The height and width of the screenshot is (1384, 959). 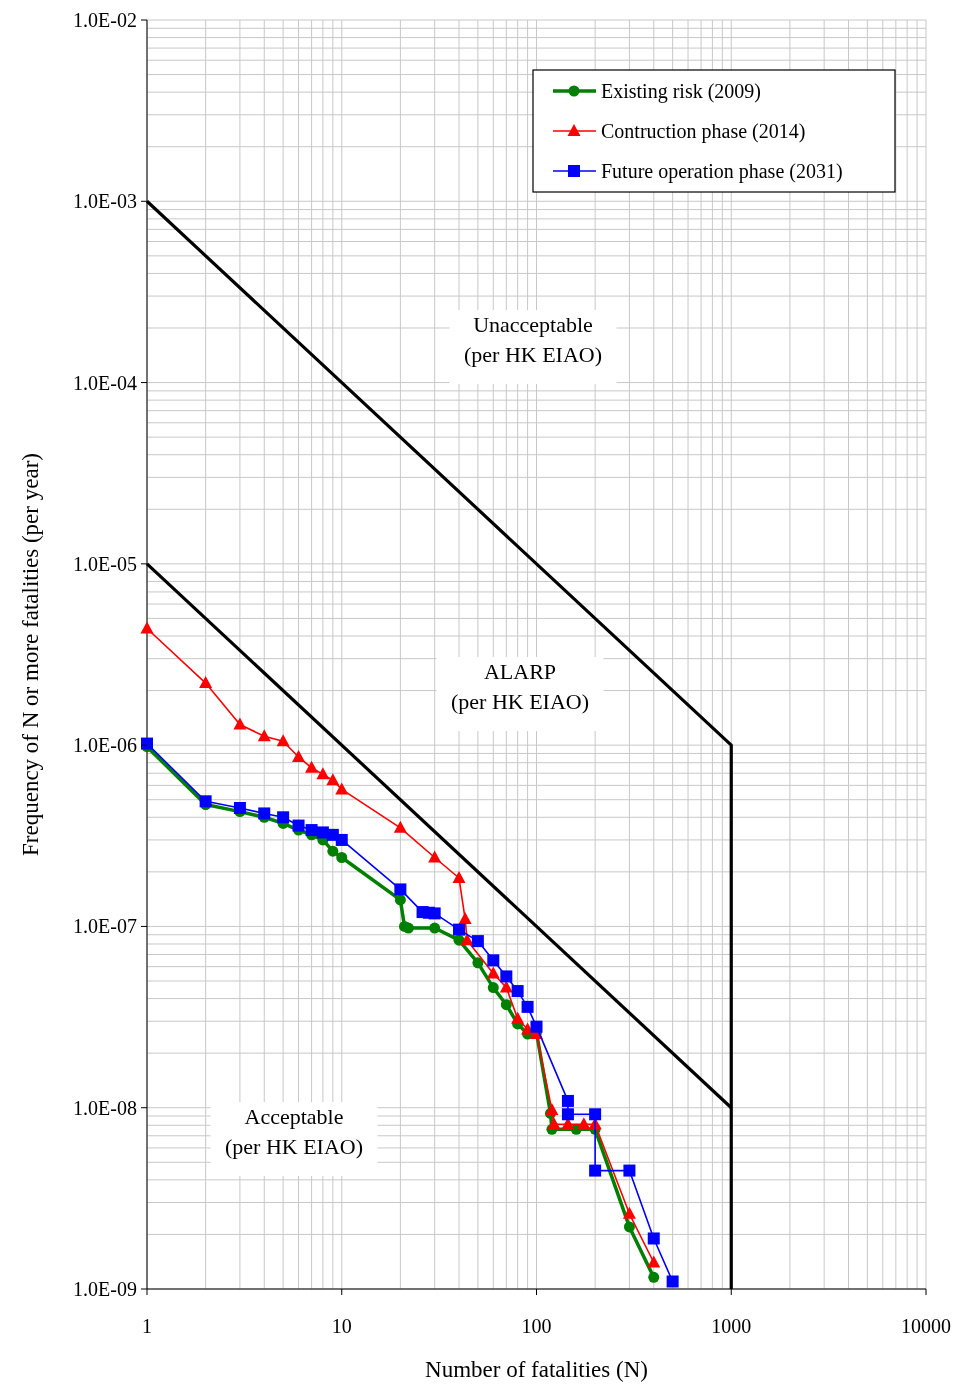 I want to click on y-axis-title: Frequency of N or more fatalities (per year), so click(x=30, y=654).